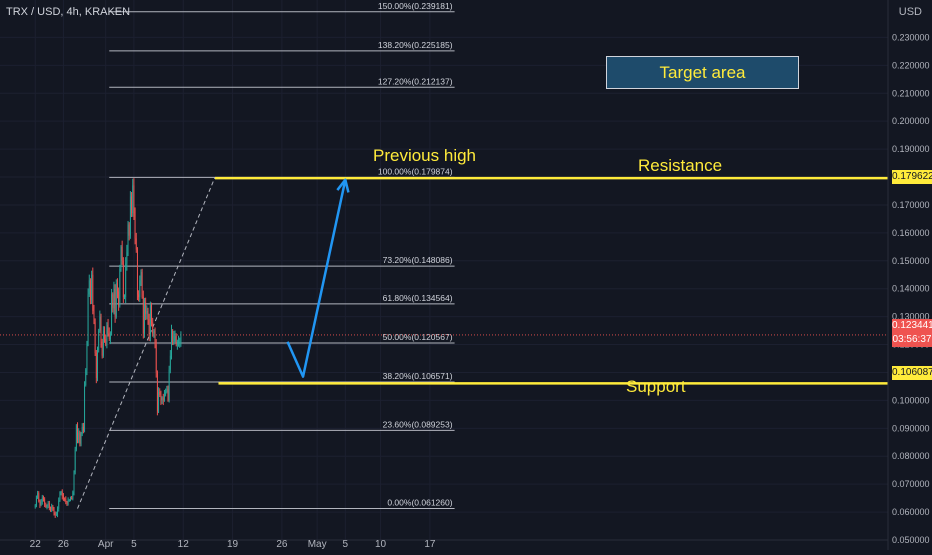  What do you see at coordinates (419, 503) in the screenshot?
I see `fib-level-label: 0.00%(0.061260)` at bounding box center [419, 503].